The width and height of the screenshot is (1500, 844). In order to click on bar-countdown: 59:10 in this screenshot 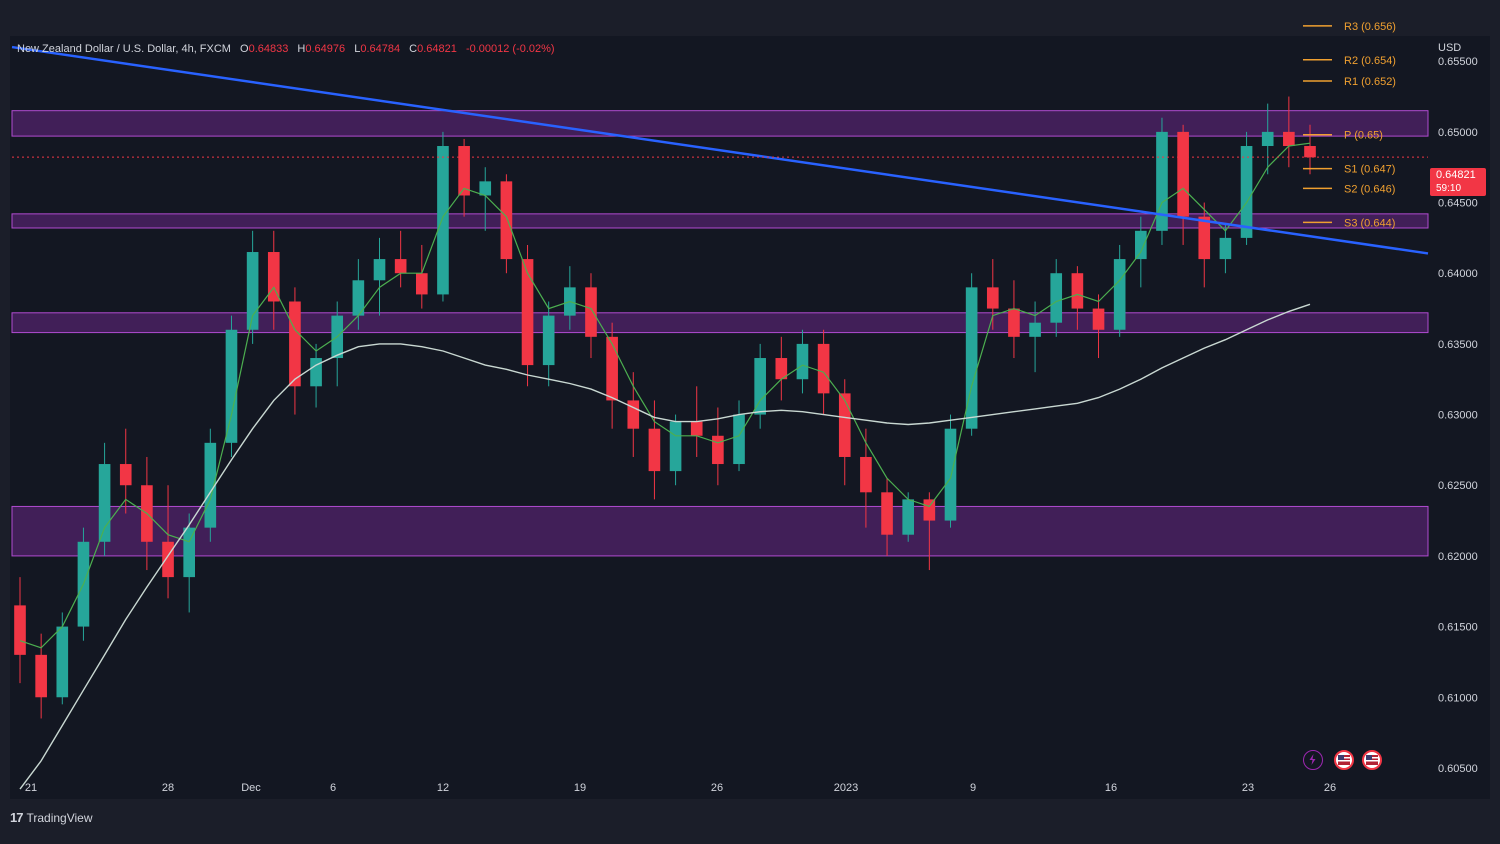, I will do `click(1449, 188)`.